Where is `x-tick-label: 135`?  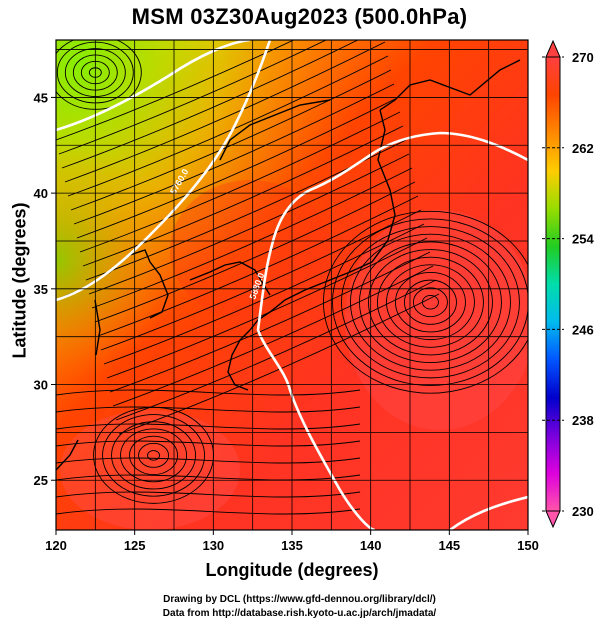
x-tick-label: 135 is located at coordinates (292, 545).